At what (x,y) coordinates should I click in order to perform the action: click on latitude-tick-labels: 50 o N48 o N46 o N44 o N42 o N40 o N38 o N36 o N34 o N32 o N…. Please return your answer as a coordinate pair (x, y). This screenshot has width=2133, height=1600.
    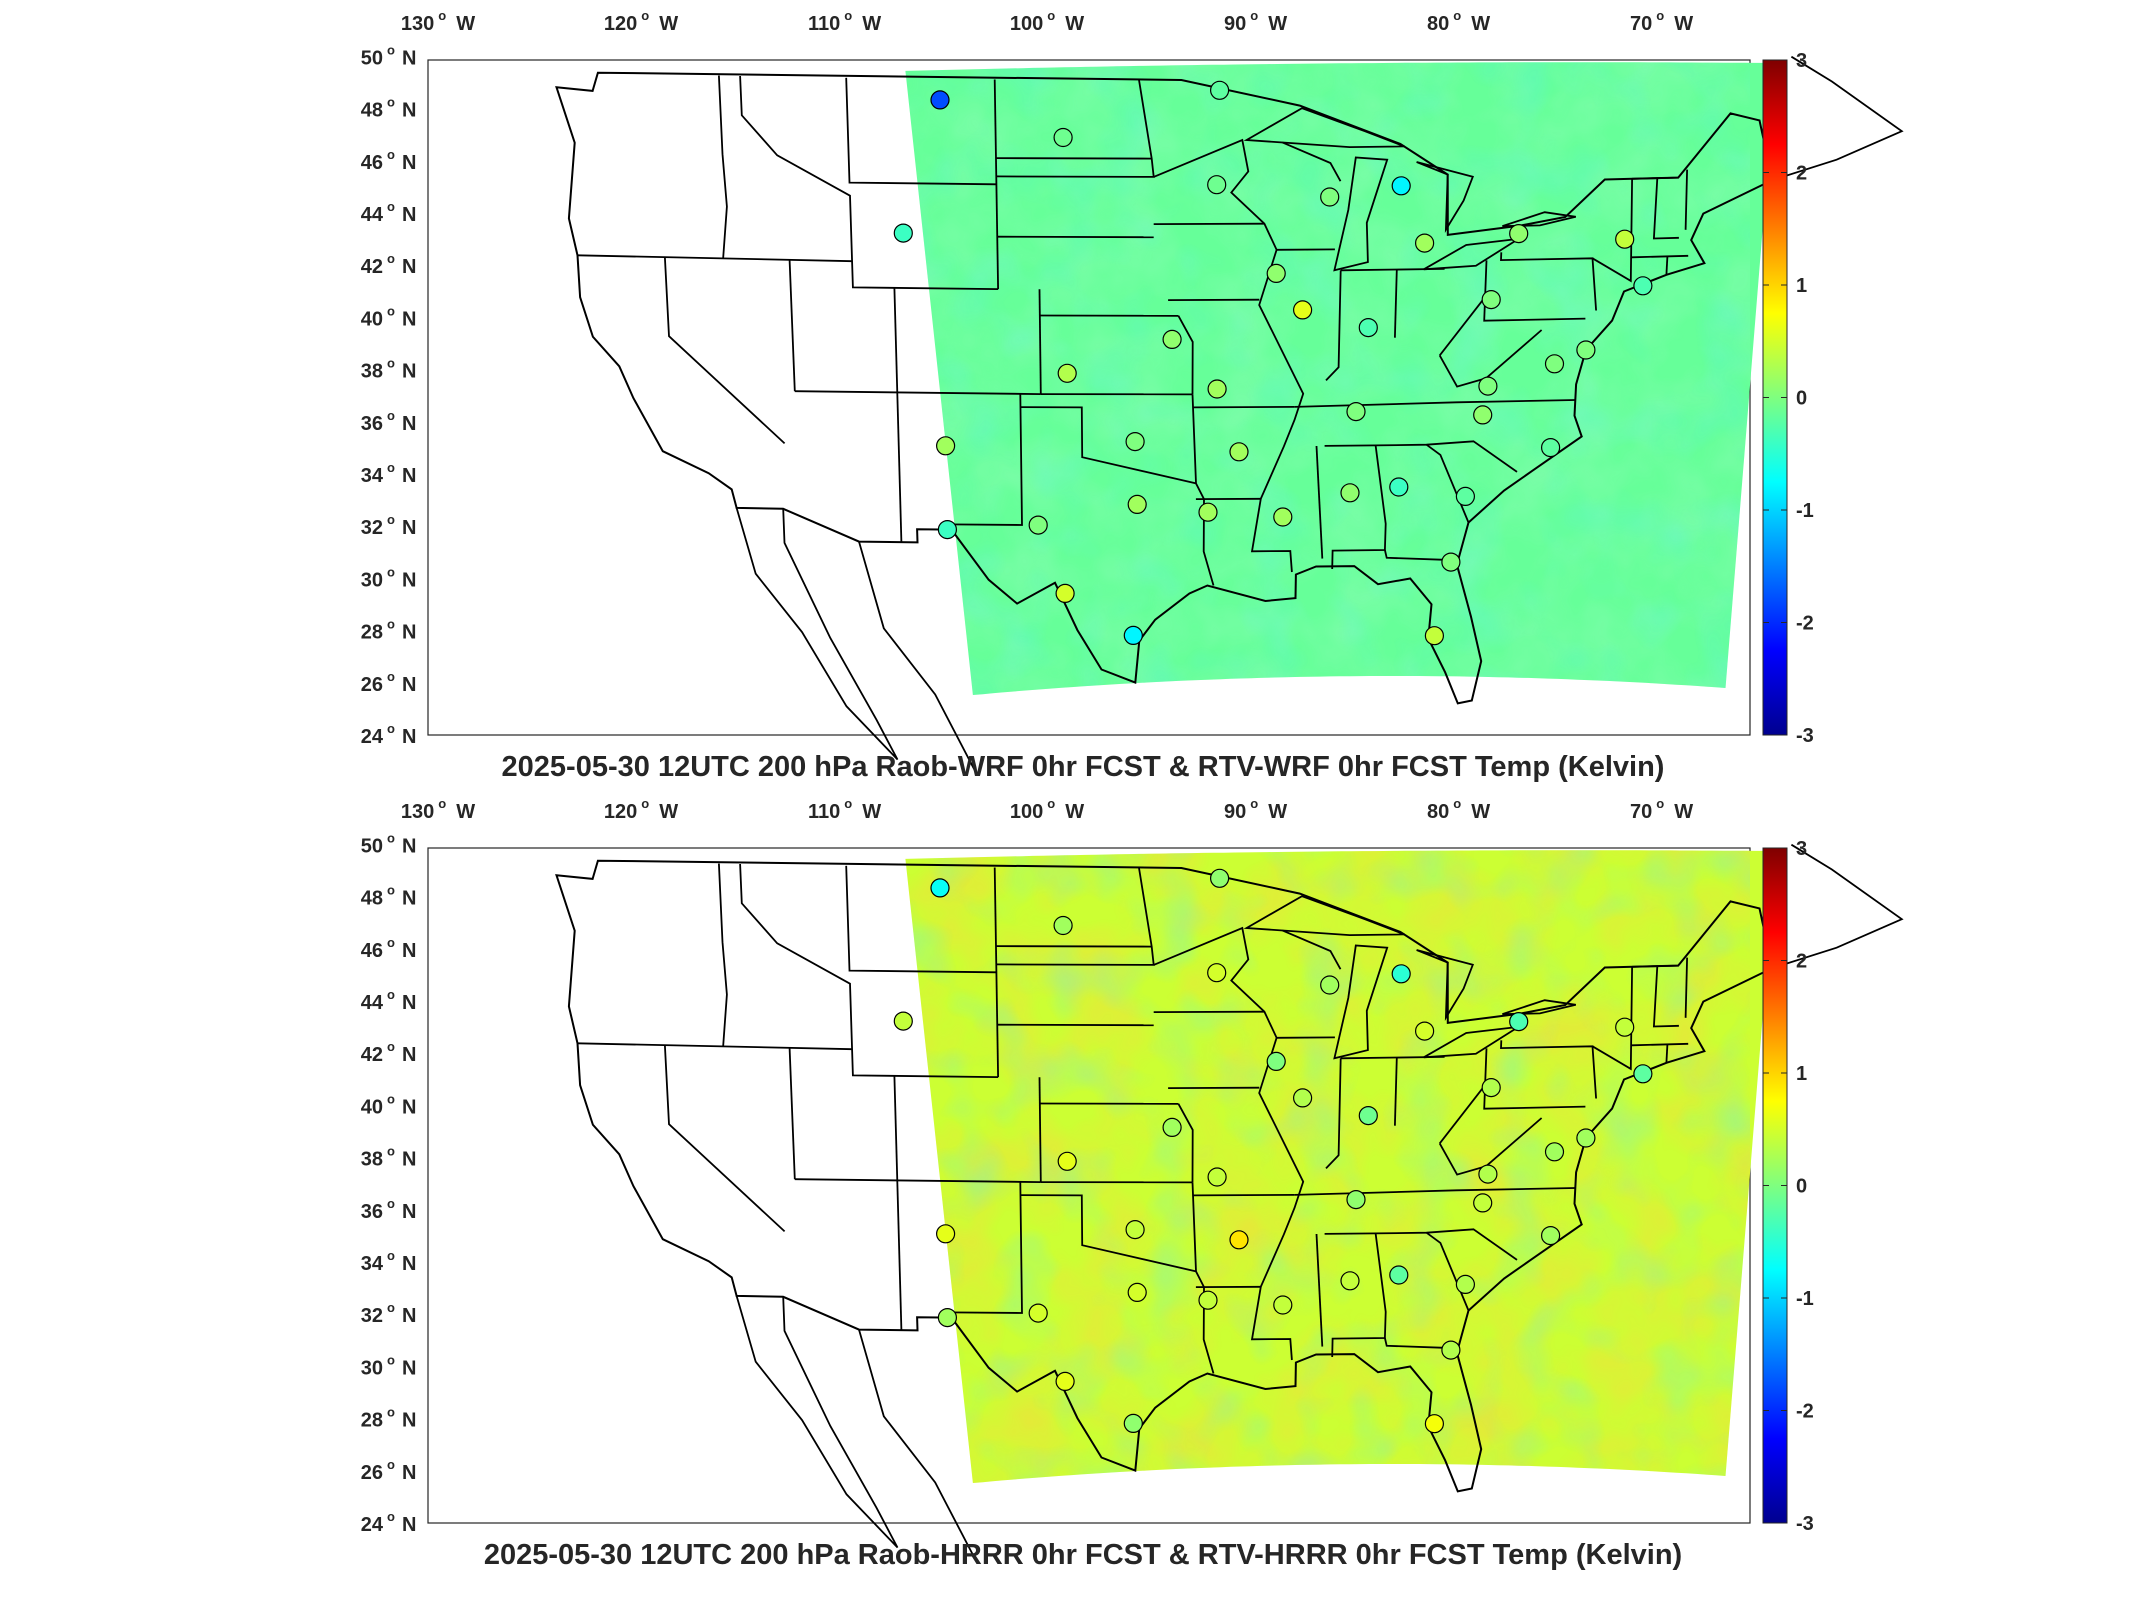
    Looking at the image, I should click on (389, 395).